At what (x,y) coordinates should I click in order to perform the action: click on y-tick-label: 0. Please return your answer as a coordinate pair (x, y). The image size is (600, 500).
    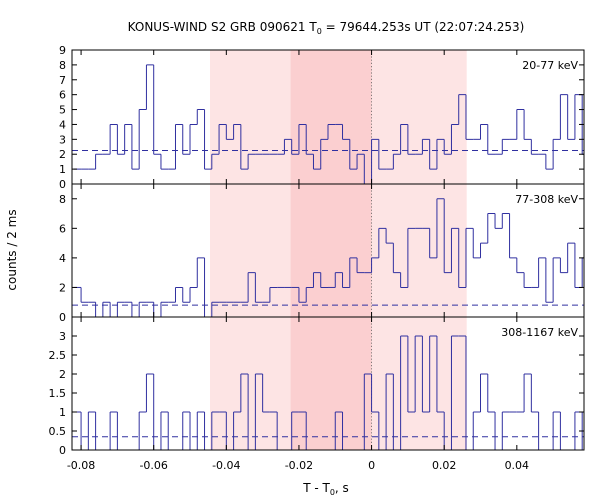
    Looking at the image, I should click on (62, 184).